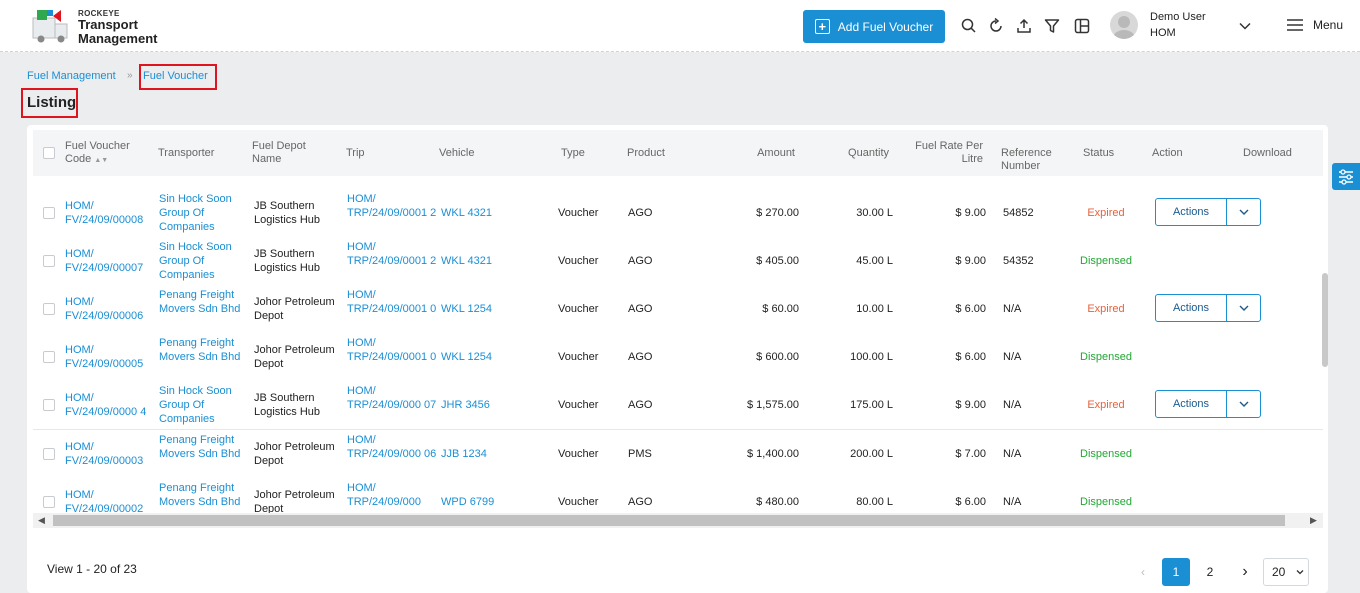 The image size is (1360, 593). I want to click on horizontal-scroll-thumb, so click(669, 520).